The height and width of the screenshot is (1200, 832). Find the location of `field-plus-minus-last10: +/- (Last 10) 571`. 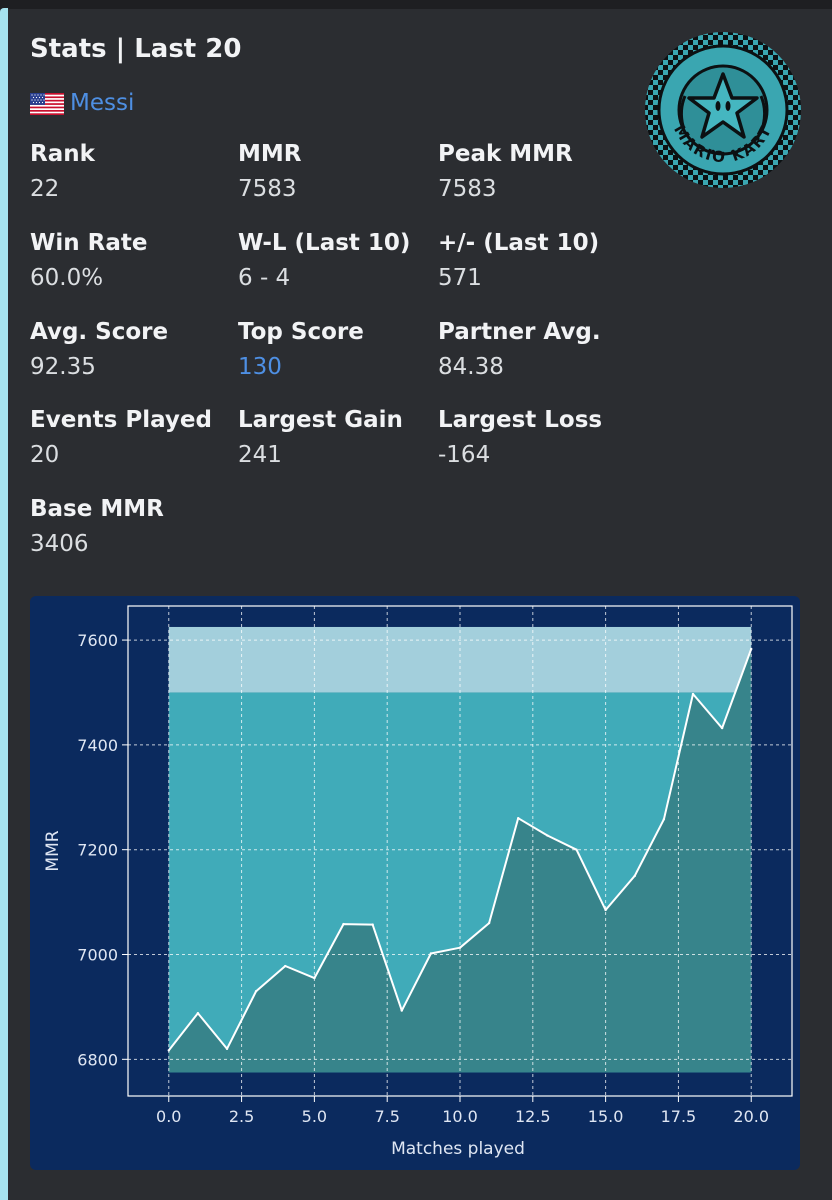

field-plus-minus-last10: +/- (Last 10) 571 is located at coordinates (518, 260).